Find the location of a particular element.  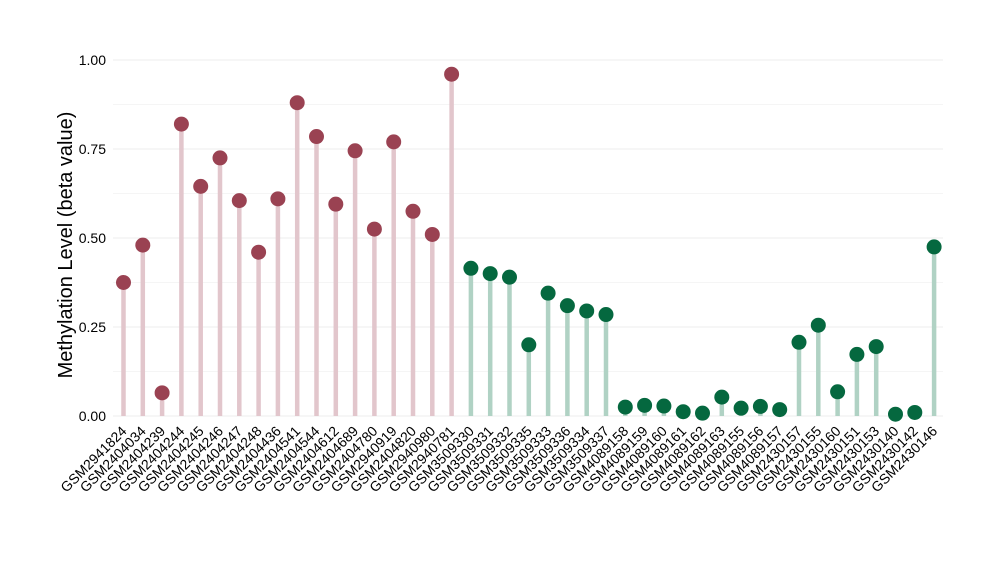

point-GSM3509331 is located at coordinates (490, 274).